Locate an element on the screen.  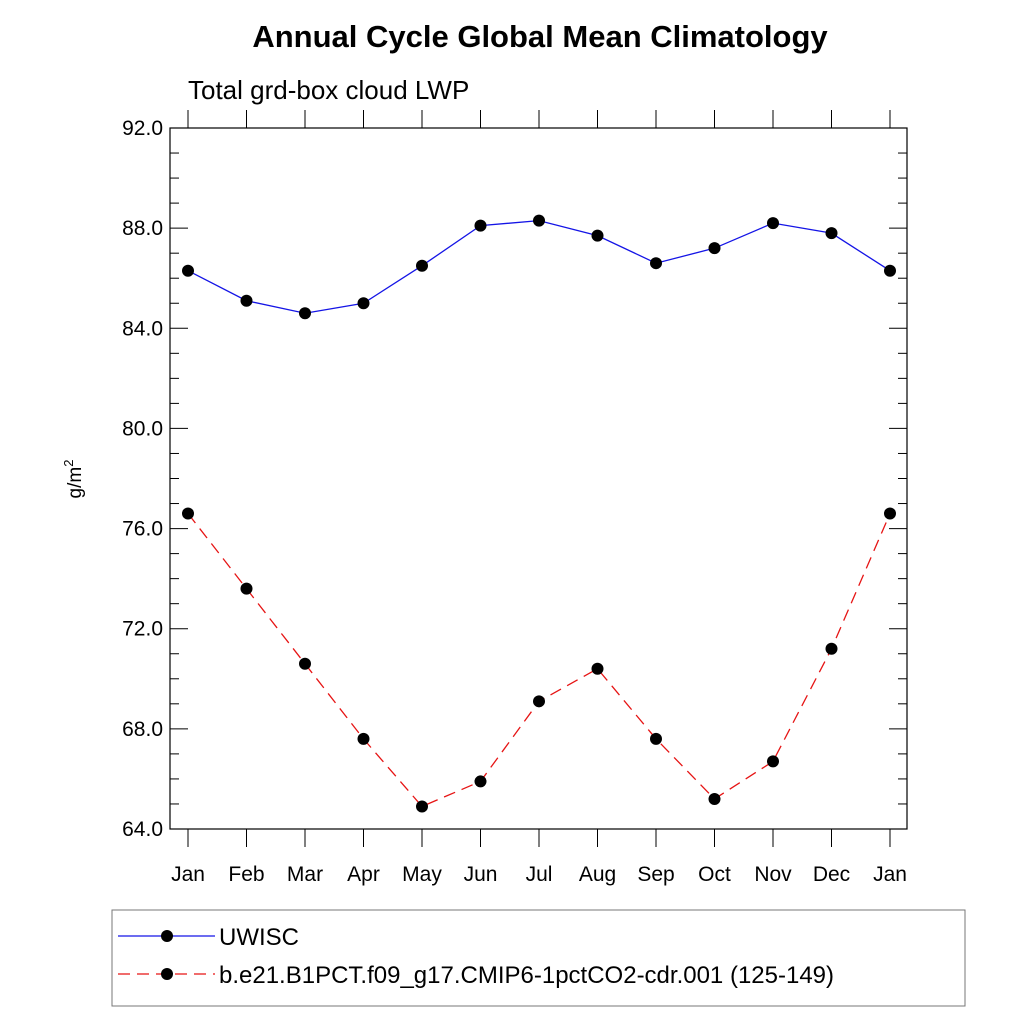
y-axis-label-superscript: 2 is located at coordinates (68, 463).